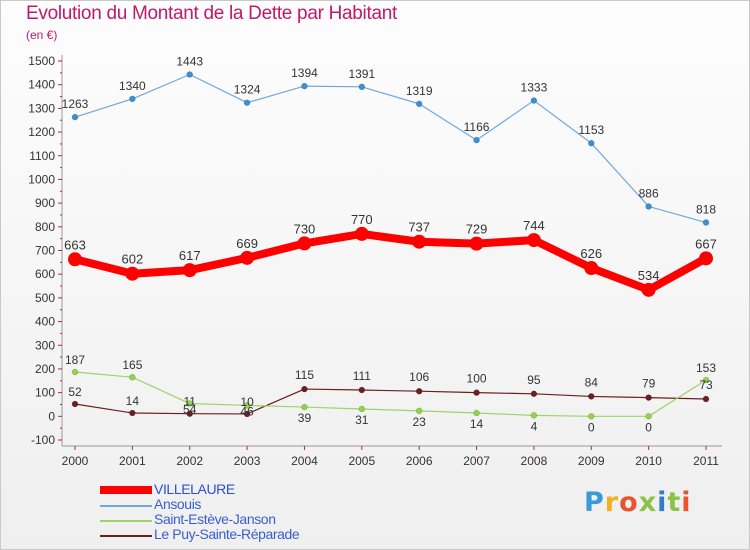 The height and width of the screenshot is (550, 750). I want to click on y-tick-label: 300, so click(45, 345).